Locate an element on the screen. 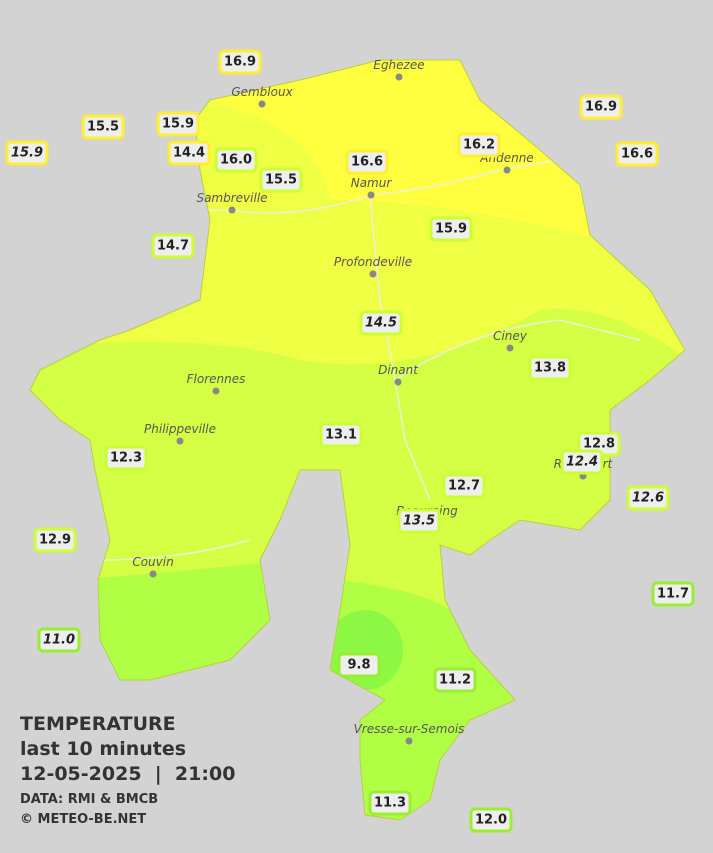 The width and height of the screenshot is (713, 853). reading-value: 13.8 is located at coordinates (550, 368).